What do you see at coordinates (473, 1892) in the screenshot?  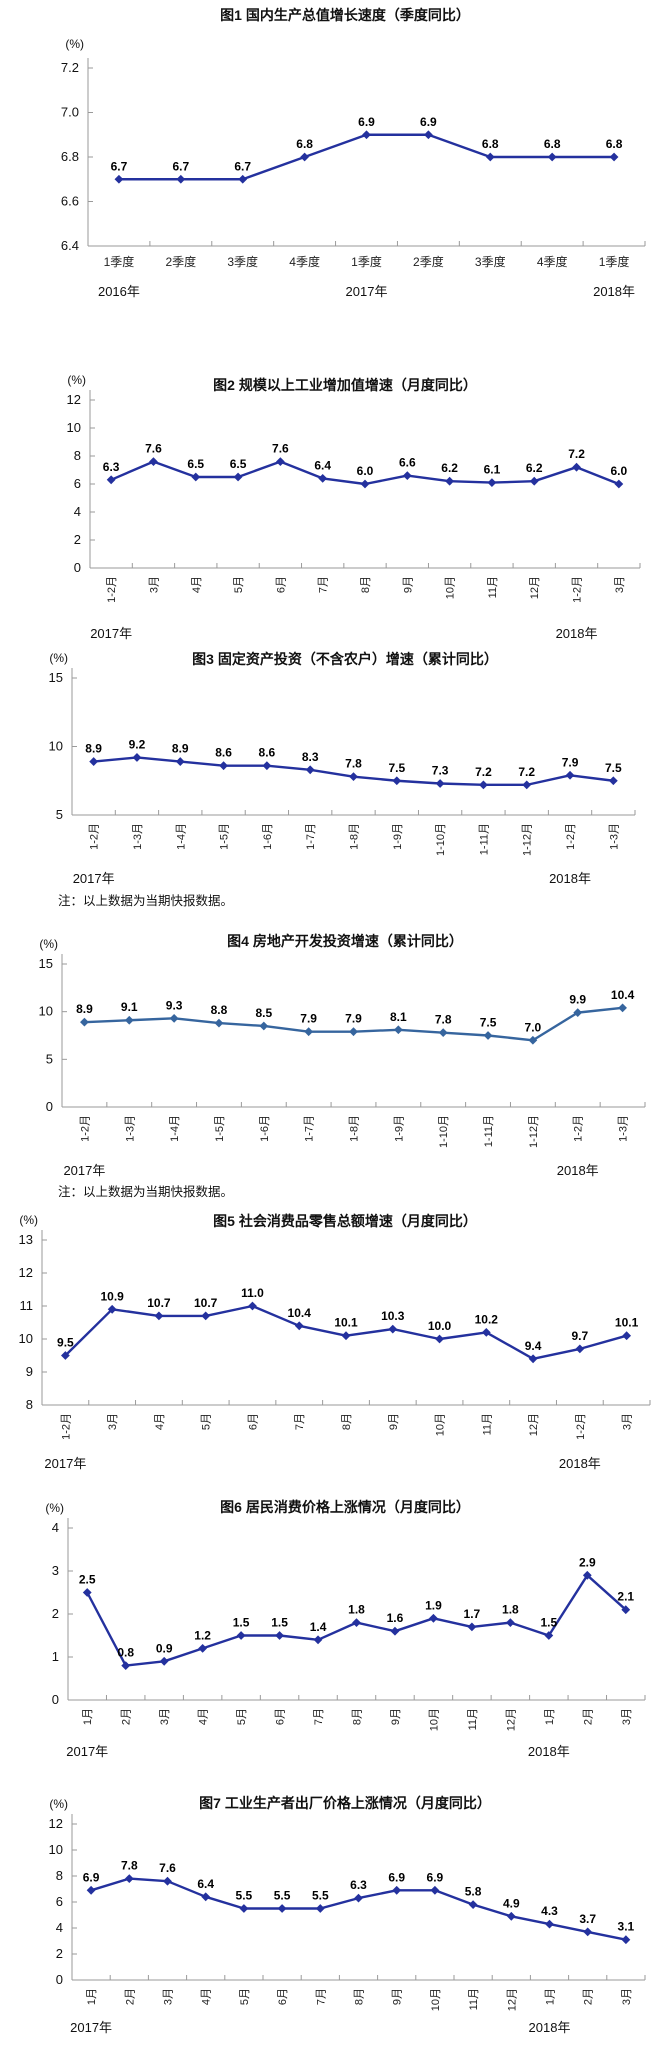 I see `data-point-label: 5.8` at bounding box center [473, 1892].